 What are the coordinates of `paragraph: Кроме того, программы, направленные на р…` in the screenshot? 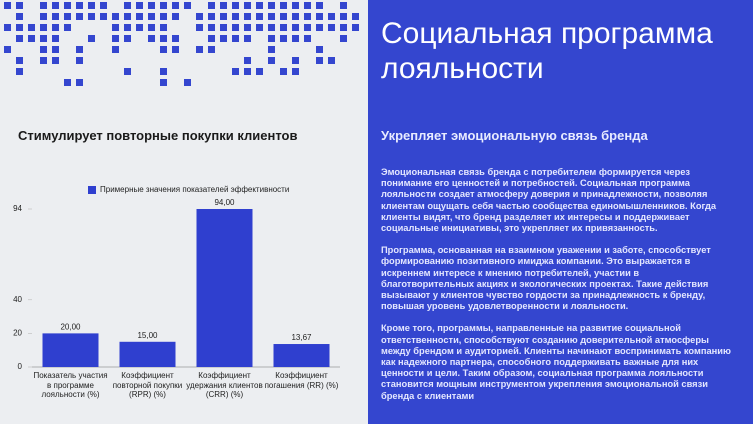 It's located at (556, 362).